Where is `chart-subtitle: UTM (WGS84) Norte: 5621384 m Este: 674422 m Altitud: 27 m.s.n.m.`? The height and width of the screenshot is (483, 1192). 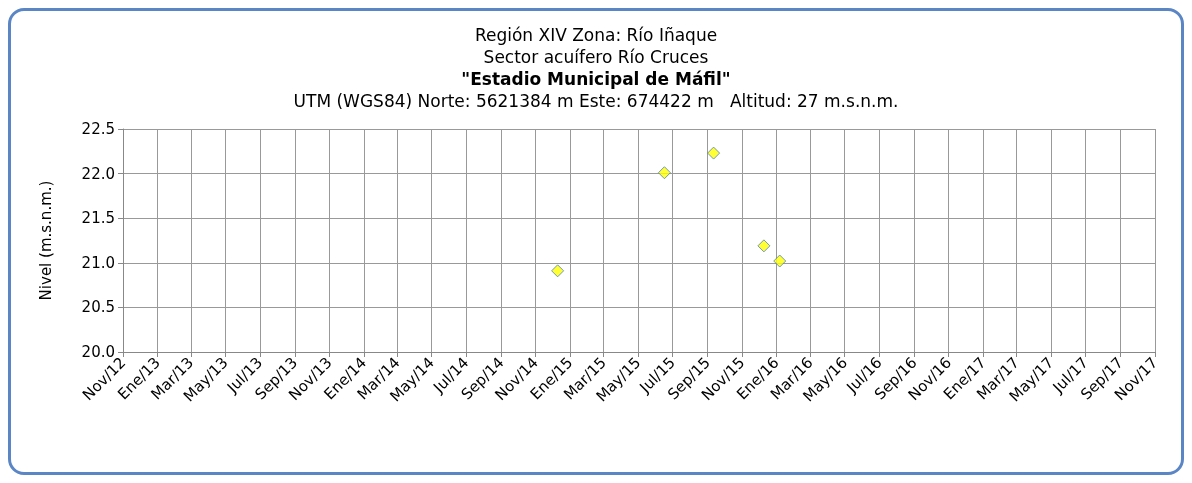 chart-subtitle: UTM (WGS84) Norte: 5621384 m Este: 674422 m Altitud: 27 m.s.n.m. is located at coordinates (596, 101).